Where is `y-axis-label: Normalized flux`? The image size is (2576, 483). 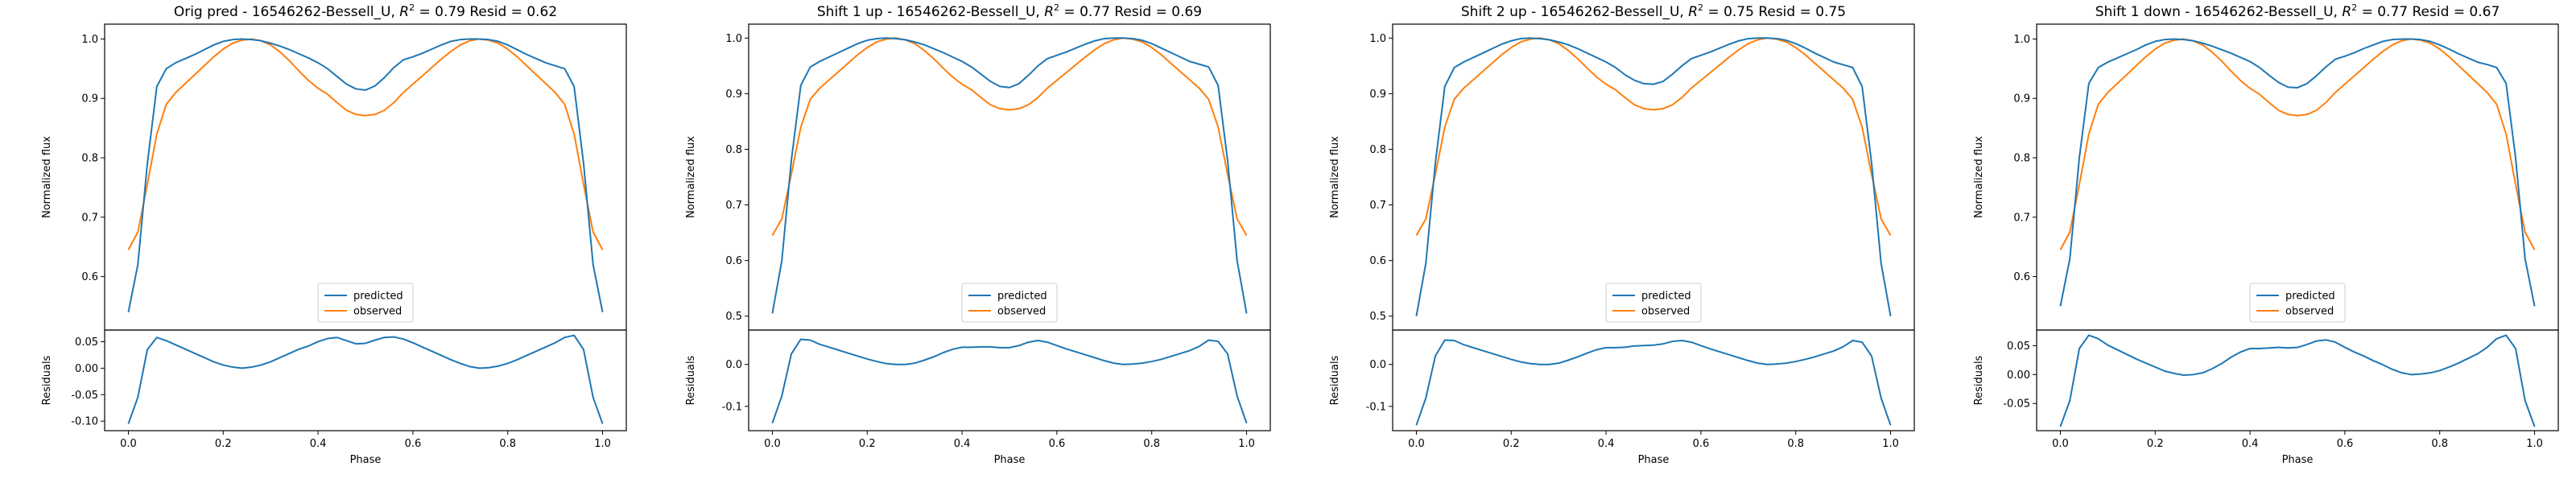 y-axis-label: Normalized flux is located at coordinates (1335, 177).